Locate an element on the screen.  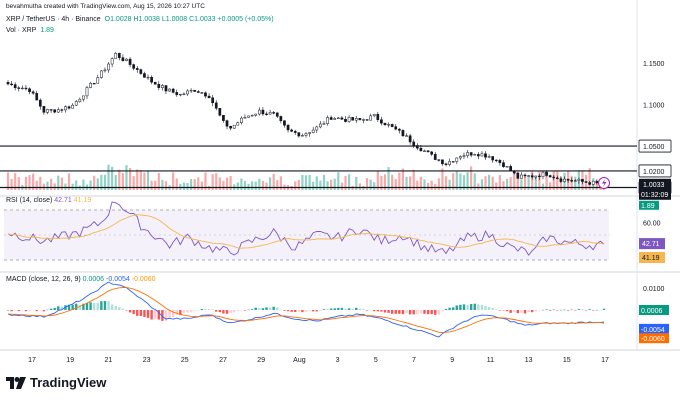
macd-line-text: -0.0054 is located at coordinates (653, 330).